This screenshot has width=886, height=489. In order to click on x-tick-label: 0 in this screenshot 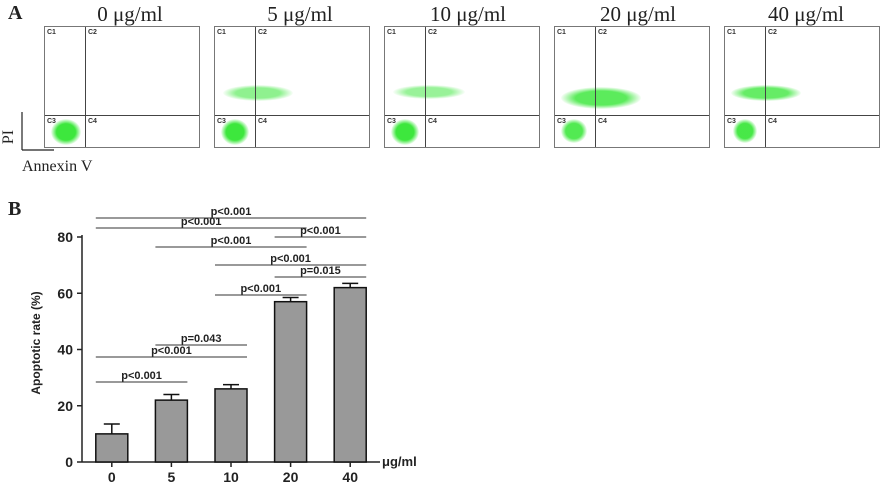, I will do `click(112, 477)`.